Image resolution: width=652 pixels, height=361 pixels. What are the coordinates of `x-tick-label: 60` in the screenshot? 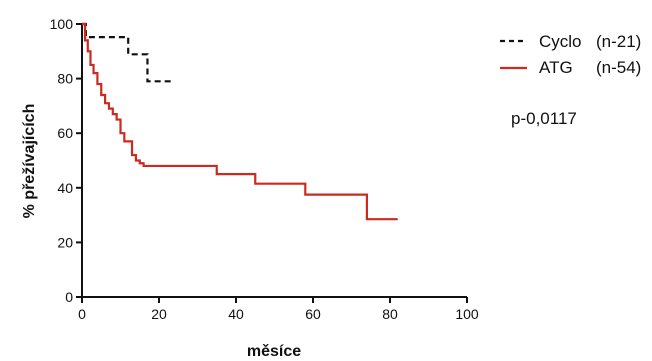 It's located at (313, 314).